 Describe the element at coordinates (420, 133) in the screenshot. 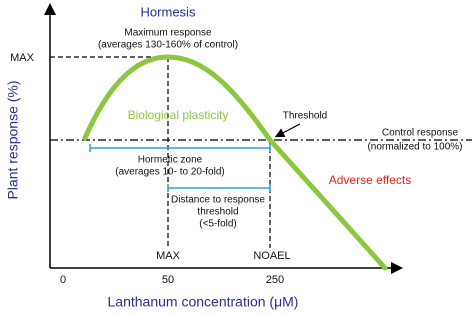

I see `annotation: Control response` at that location.